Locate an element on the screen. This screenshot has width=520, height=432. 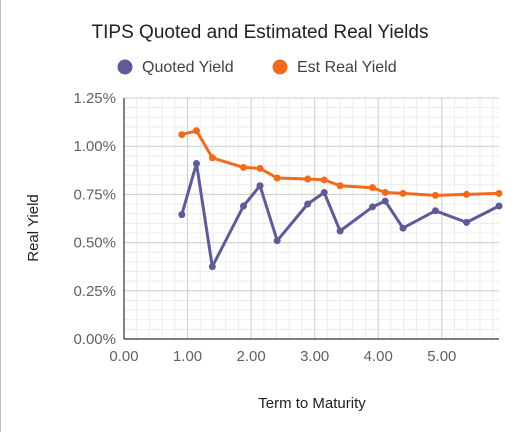
y-axis-label: Real Yield is located at coordinates (33, 228).